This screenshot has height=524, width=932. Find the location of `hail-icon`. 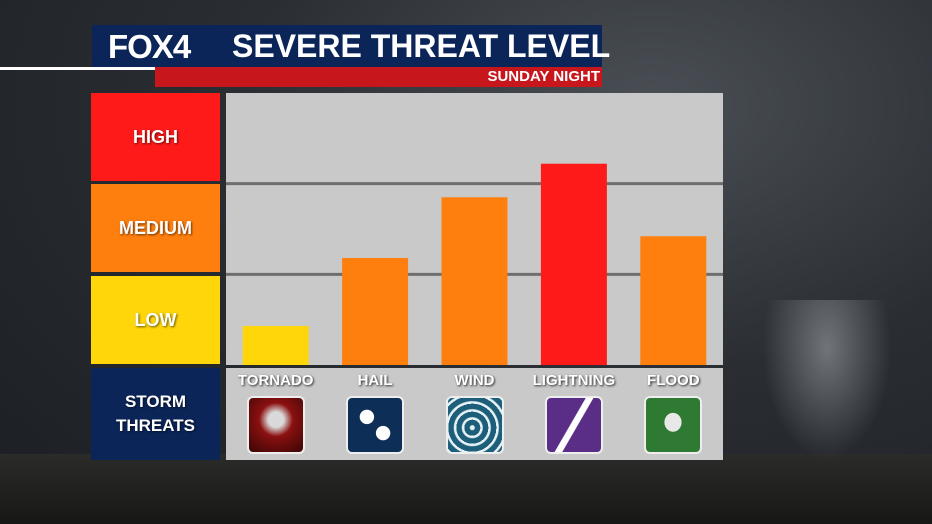

hail-icon is located at coordinates (375, 425).